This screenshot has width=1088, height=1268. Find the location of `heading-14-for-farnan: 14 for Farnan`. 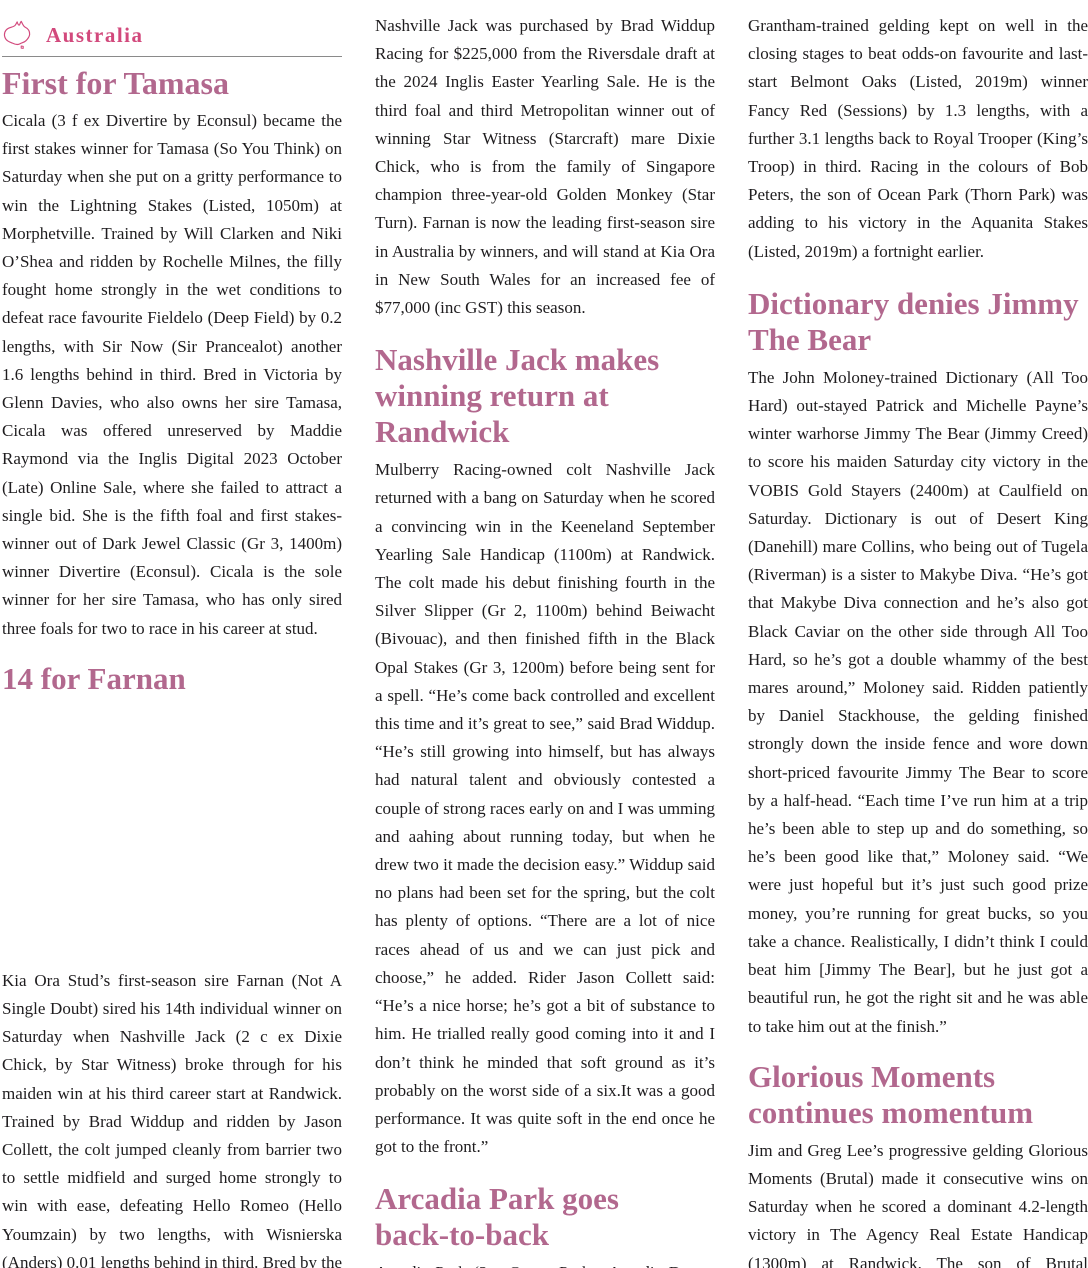

heading-14-for-farnan: 14 for Farnan is located at coordinates (94, 678).